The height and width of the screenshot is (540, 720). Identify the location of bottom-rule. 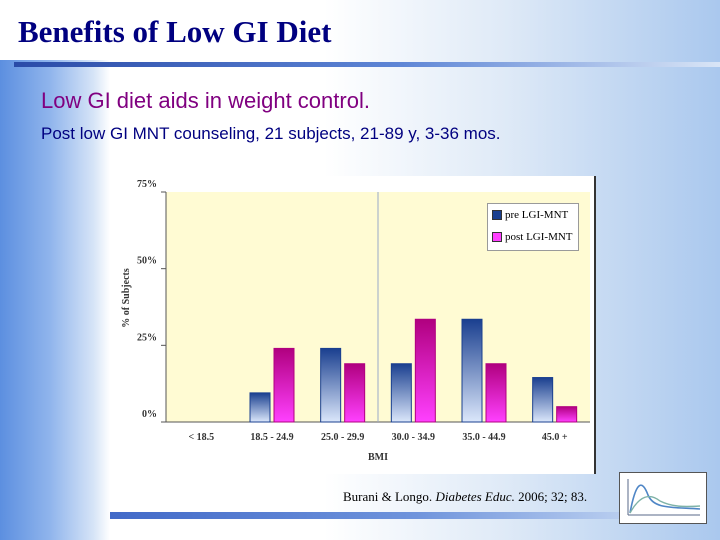
(365, 515).